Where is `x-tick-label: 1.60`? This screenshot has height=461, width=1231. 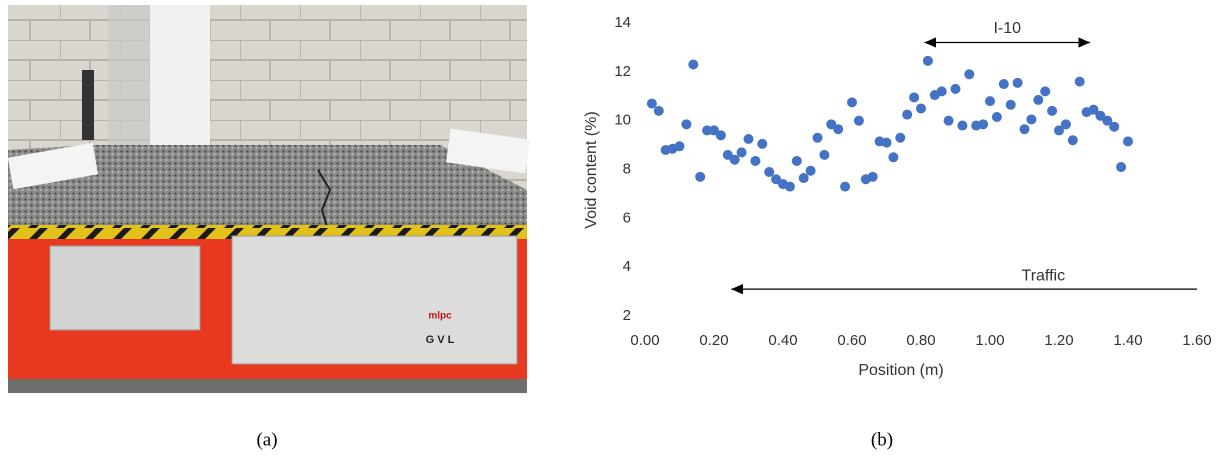 x-tick-label: 1.60 is located at coordinates (1196, 340).